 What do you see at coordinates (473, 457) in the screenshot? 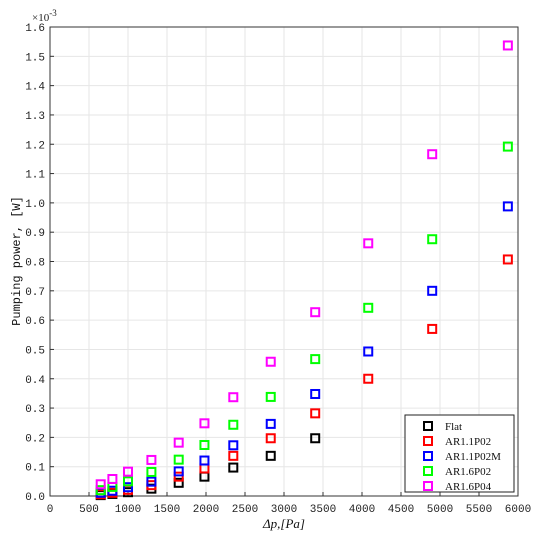
I see `legend-label: AR1.1P02M` at bounding box center [473, 457].